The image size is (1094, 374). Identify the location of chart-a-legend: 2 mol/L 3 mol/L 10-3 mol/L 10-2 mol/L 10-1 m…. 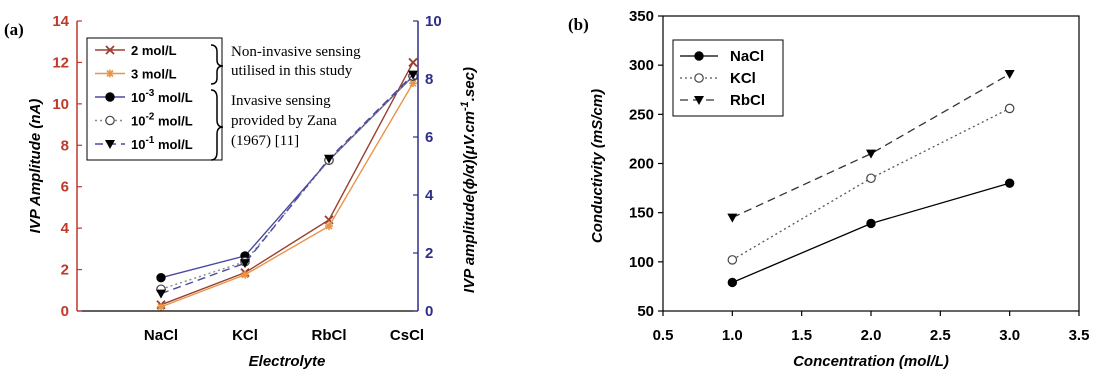
(154, 99).